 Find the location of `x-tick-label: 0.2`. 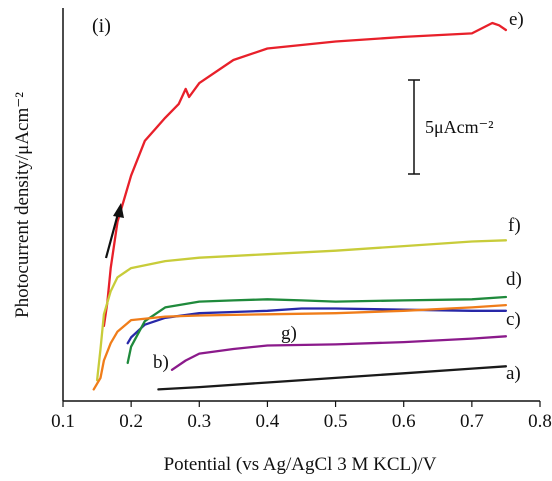

x-tick-label: 0.2 is located at coordinates (131, 421).